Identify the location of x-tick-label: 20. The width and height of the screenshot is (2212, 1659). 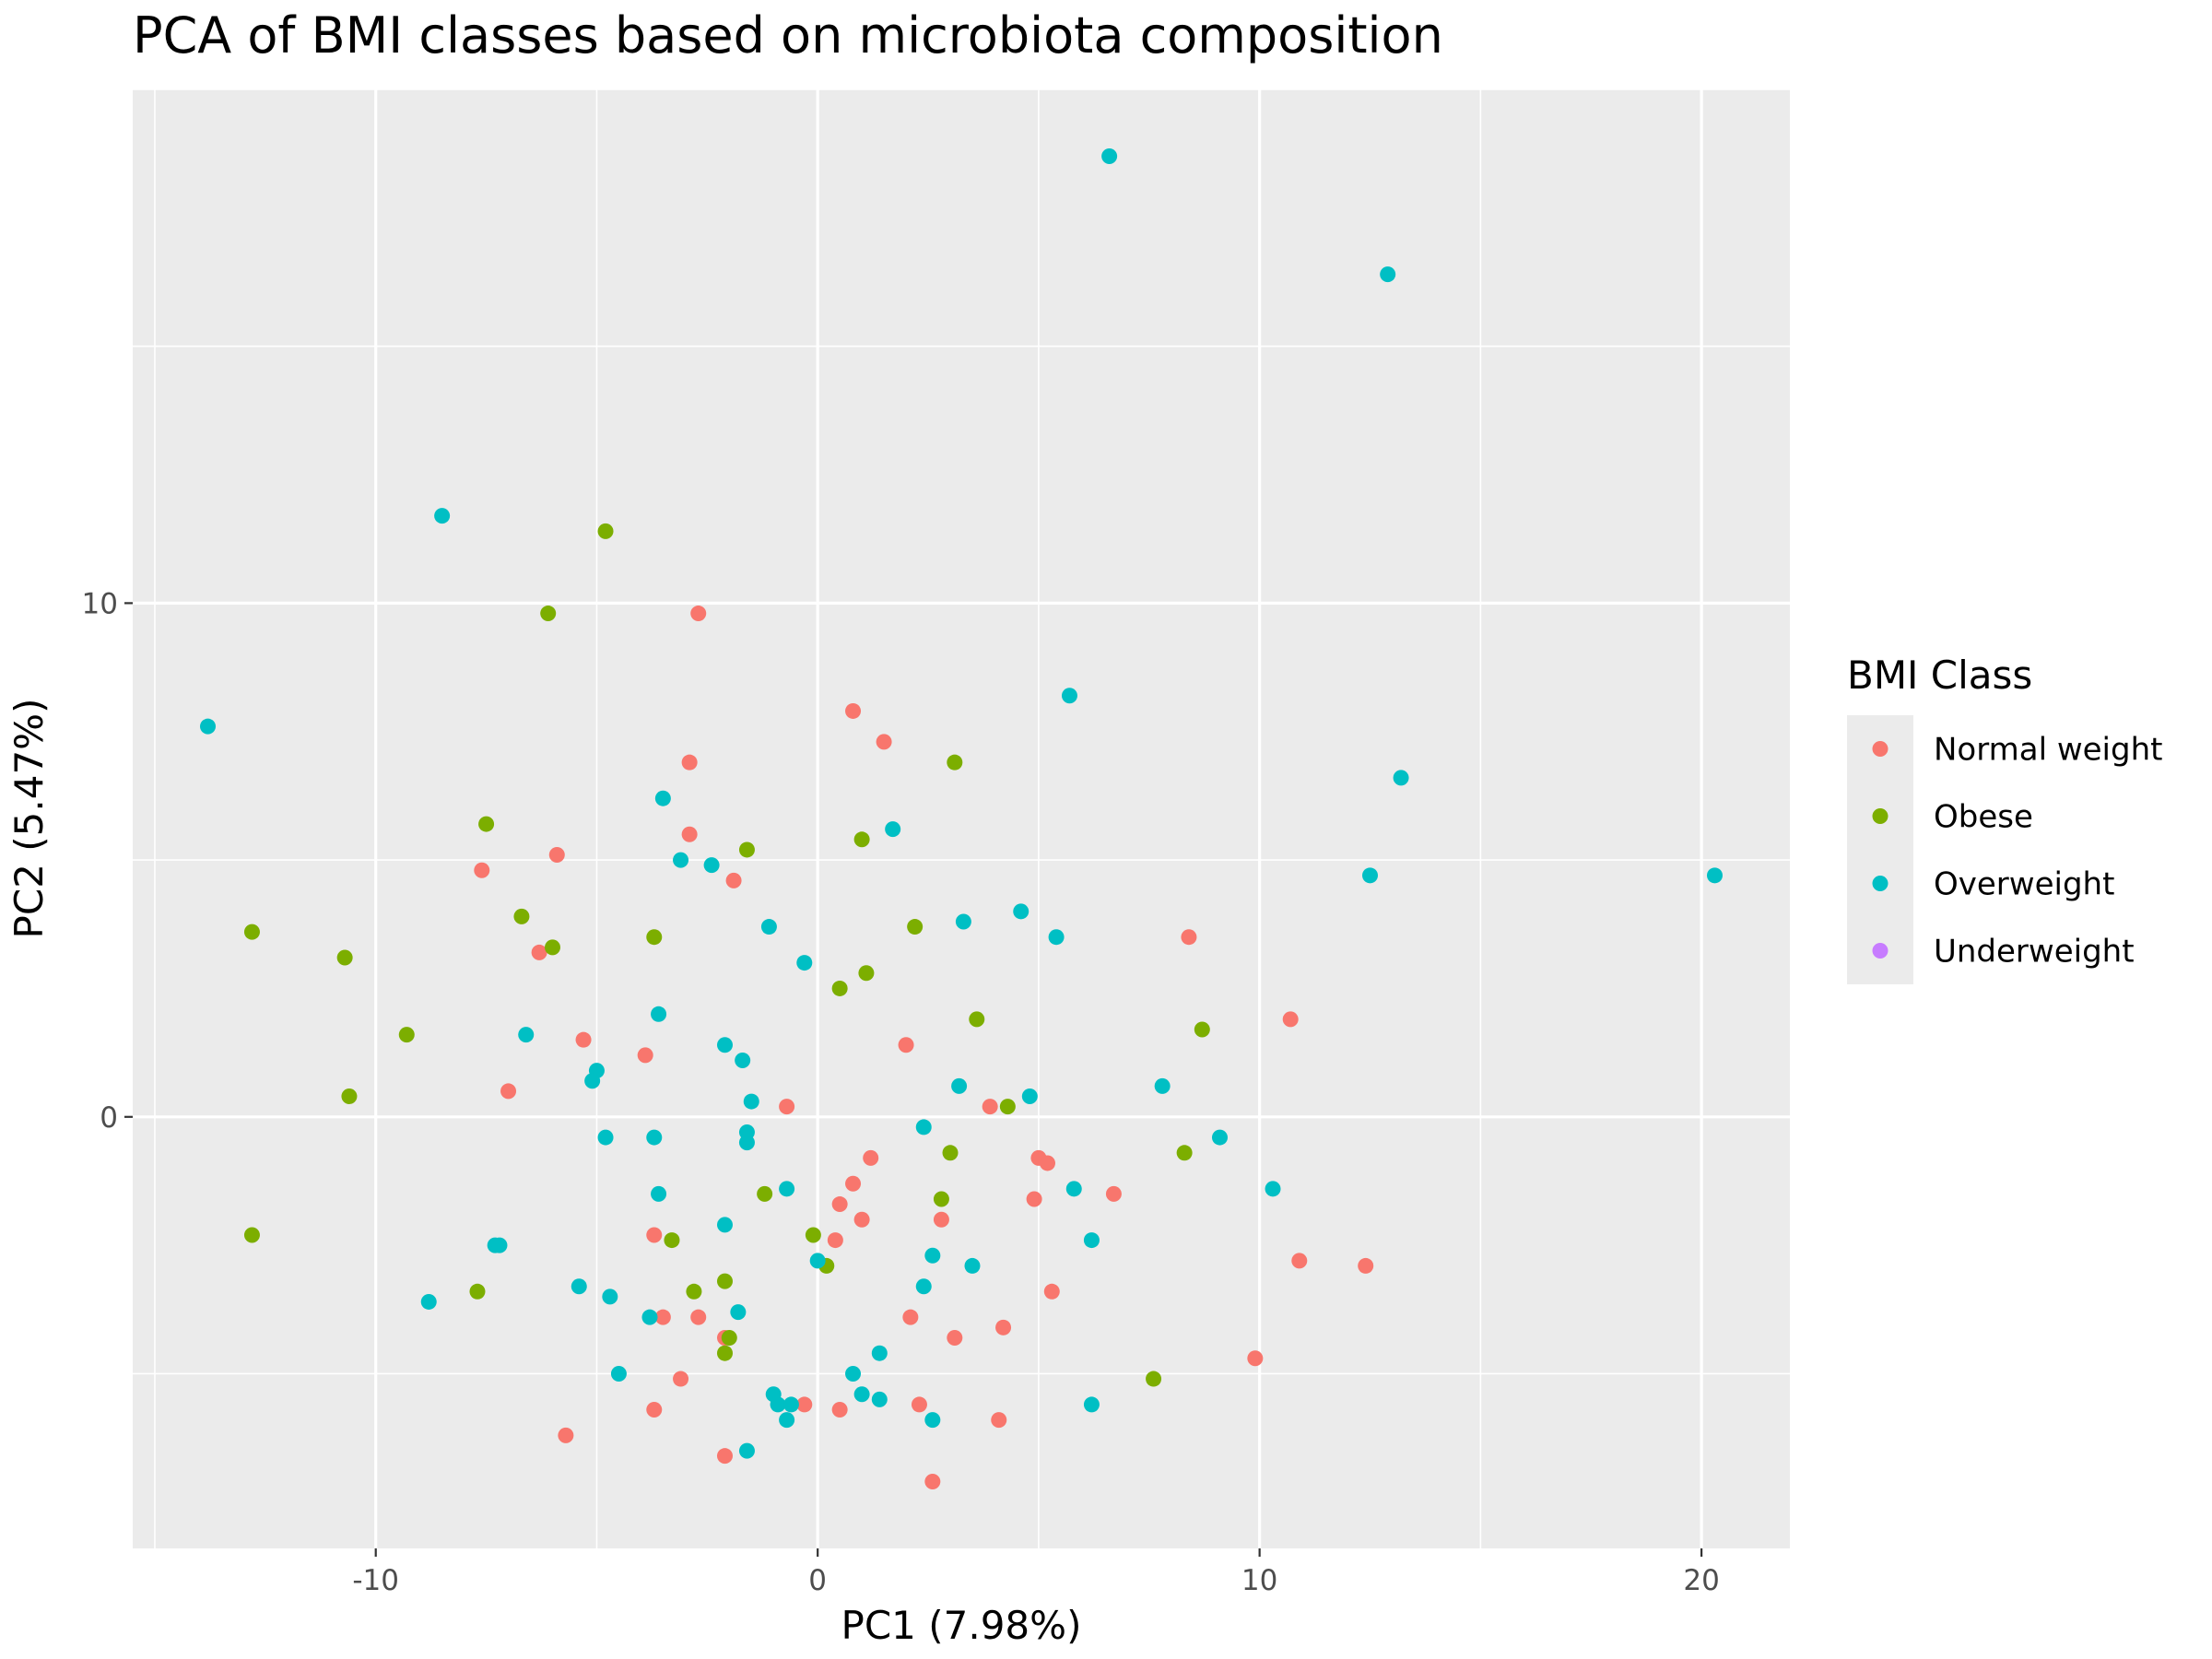
(1701, 1580).